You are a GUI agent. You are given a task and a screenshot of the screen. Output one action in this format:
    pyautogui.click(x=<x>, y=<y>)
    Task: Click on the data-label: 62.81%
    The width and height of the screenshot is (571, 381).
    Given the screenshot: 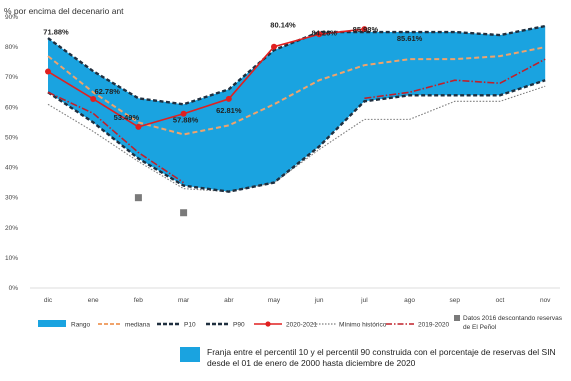 What is the action you would take?
    pyautogui.click(x=229, y=110)
    